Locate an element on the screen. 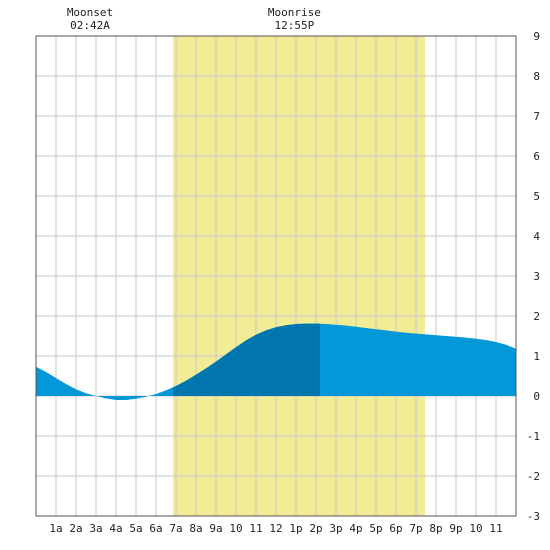 This screenshot has height=550, width=550. x-tick-label: 7p is located at coordinates (415, 528).